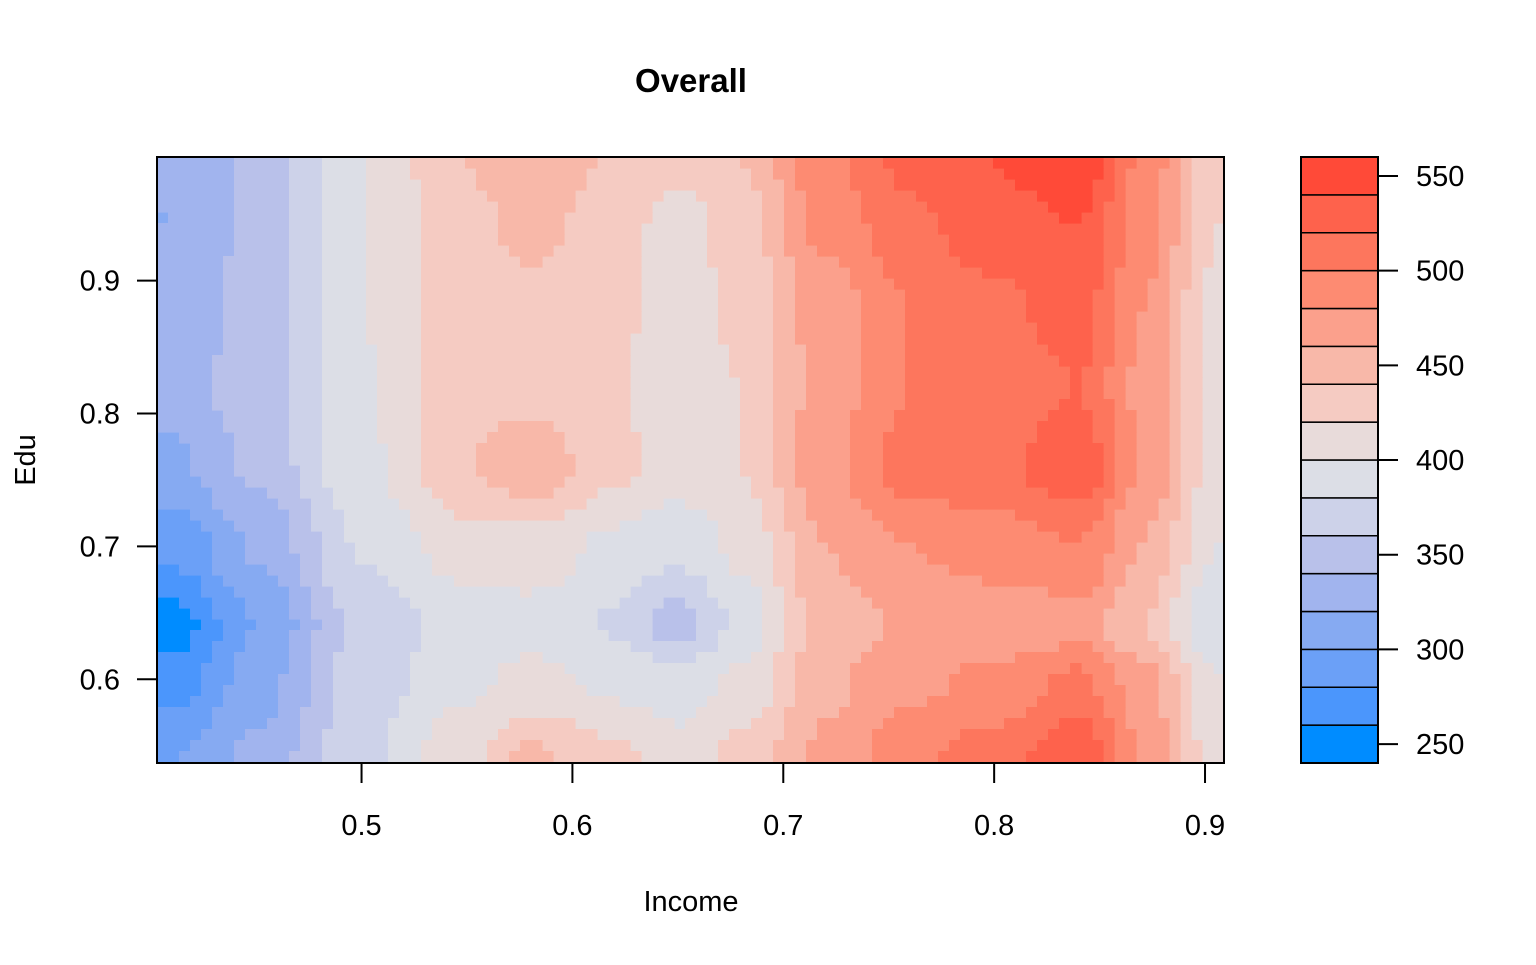 The width and height of the screenshot is (1536, 965). I want to click on color-legend: 250 300 350 400 450 500 550, so click(1382, 460).